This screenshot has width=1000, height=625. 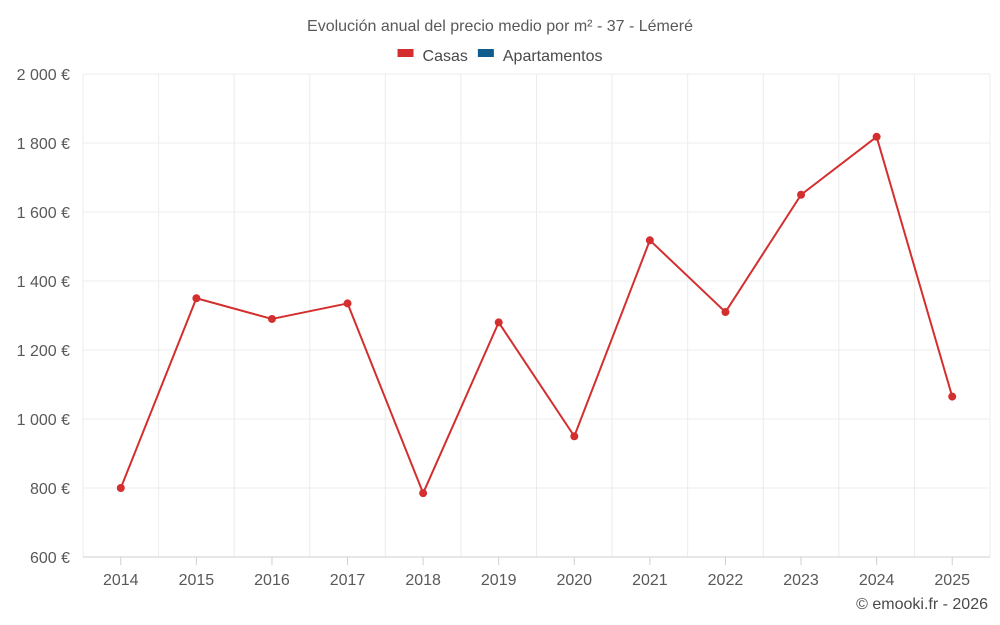 I want to click on y-tick-label: 1 000 €, so click(x=43, y=420).